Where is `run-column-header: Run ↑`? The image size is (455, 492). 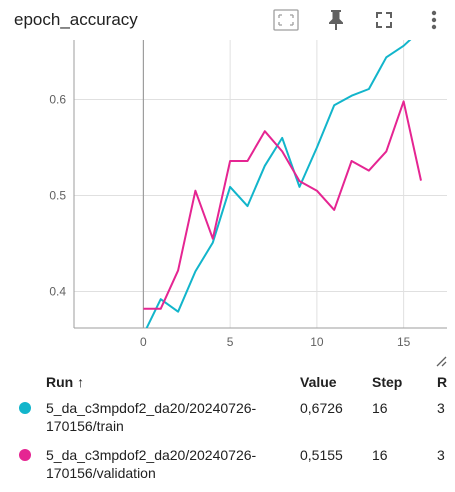 run-column-header: Run ↑ is located at coordinates (65, 382).